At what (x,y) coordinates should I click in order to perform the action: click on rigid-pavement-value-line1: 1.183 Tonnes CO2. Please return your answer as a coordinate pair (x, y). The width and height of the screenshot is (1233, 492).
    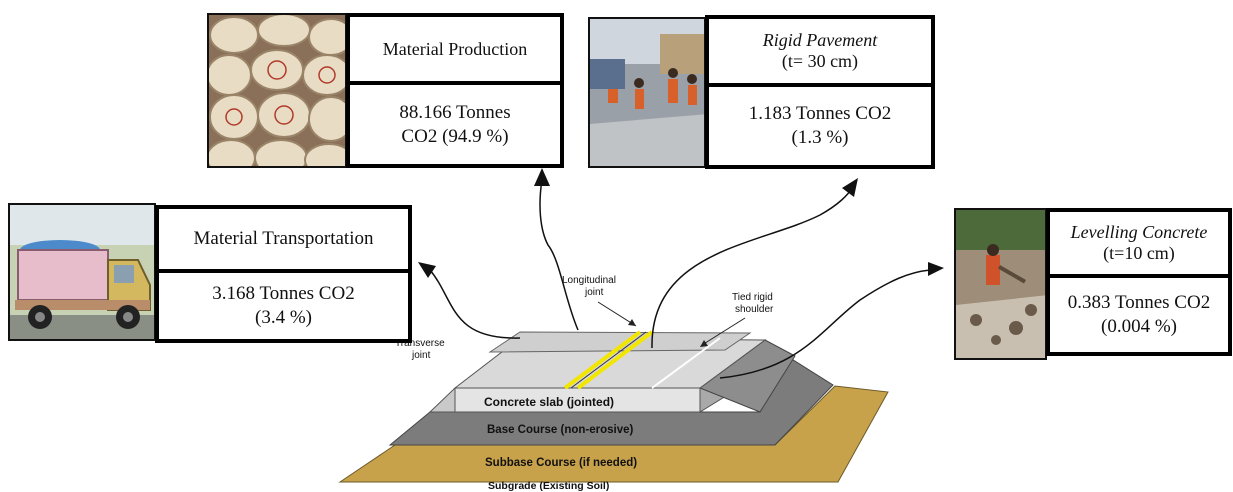
    Looking at the image, I should click on (820, 114).